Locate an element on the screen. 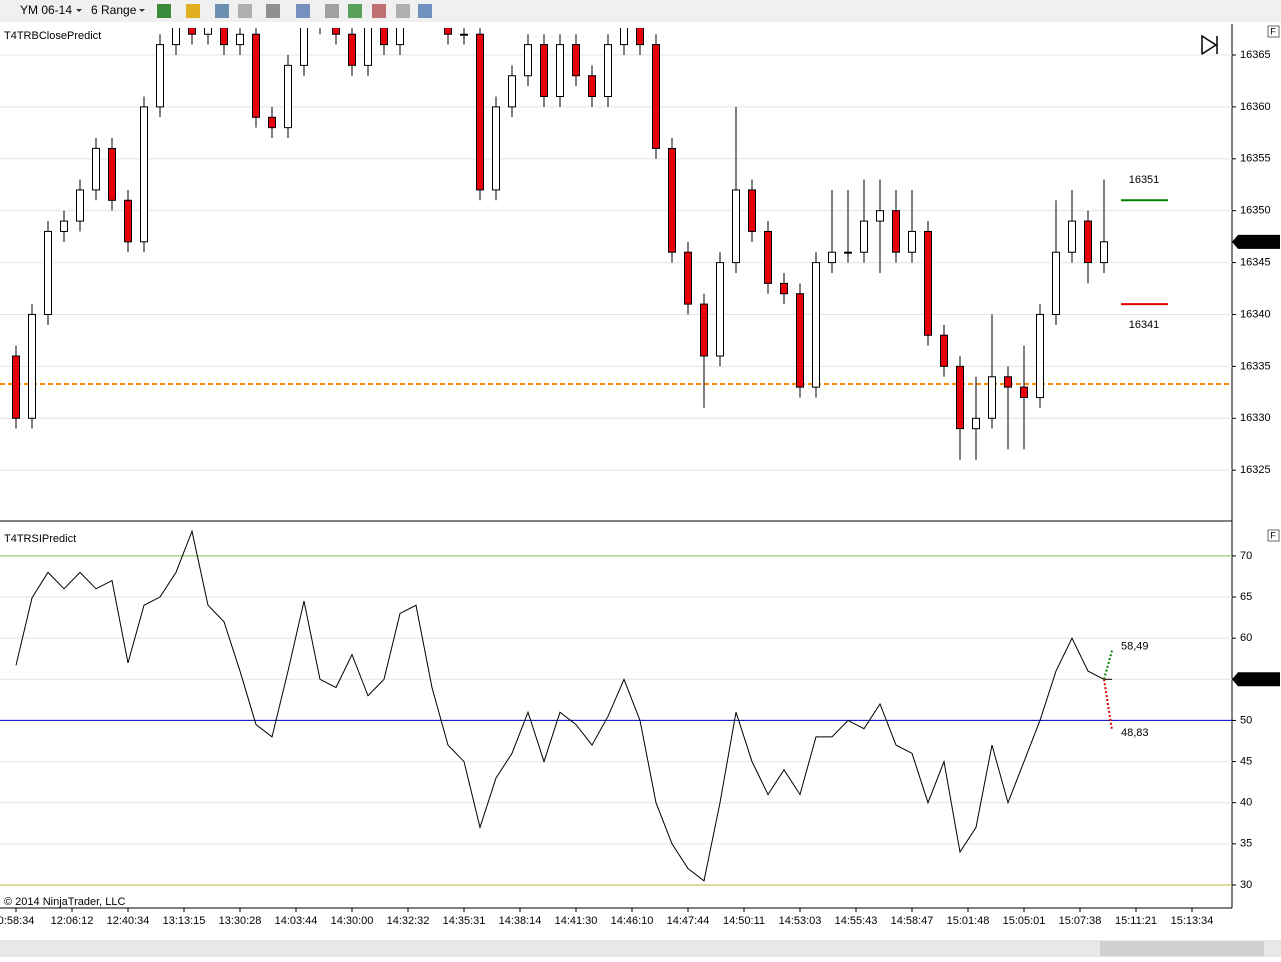  x-tick-label: 14:32:32 is located at coordinates (408, 921).